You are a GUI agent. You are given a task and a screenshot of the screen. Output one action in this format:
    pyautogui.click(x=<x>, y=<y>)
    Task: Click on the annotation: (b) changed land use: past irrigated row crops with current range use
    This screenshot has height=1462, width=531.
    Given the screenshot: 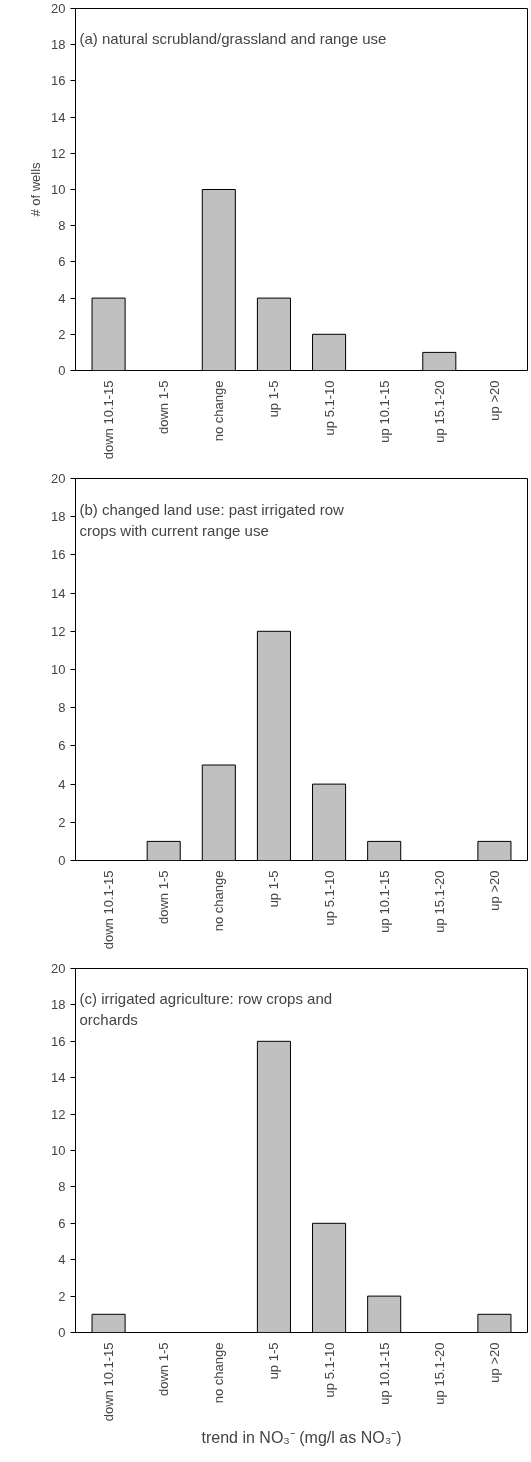 What is the action you would take?
    pyautogui.click(x=211, y=520)
    